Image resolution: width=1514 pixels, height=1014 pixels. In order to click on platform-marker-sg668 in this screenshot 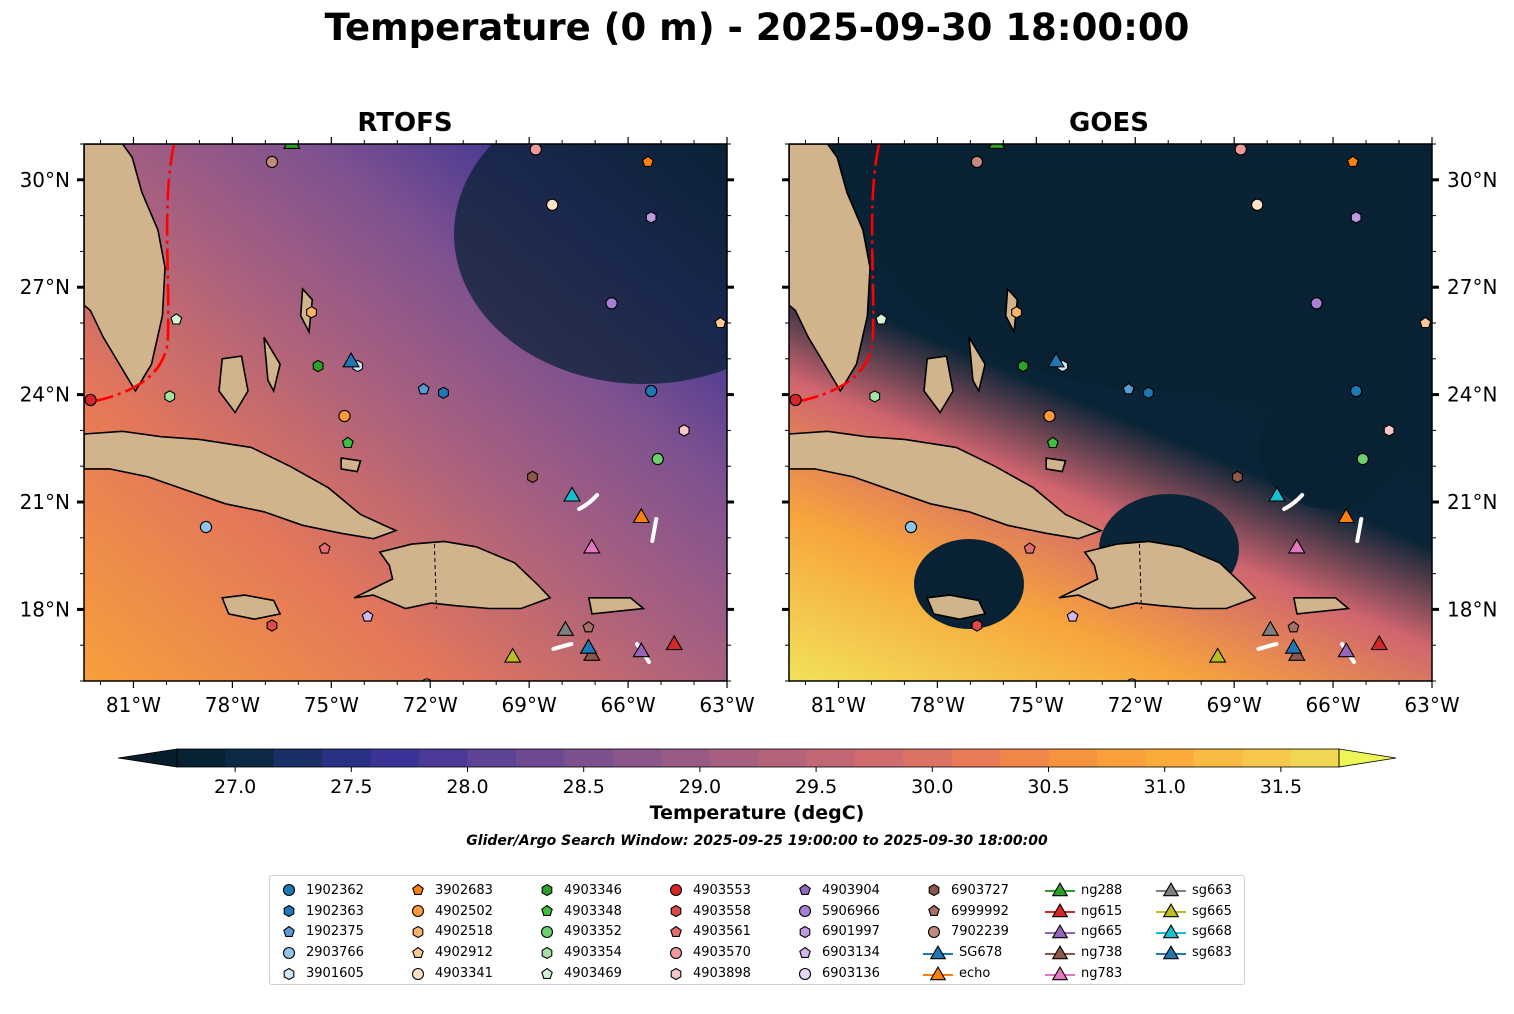, I will do `click(1277, 494)`.